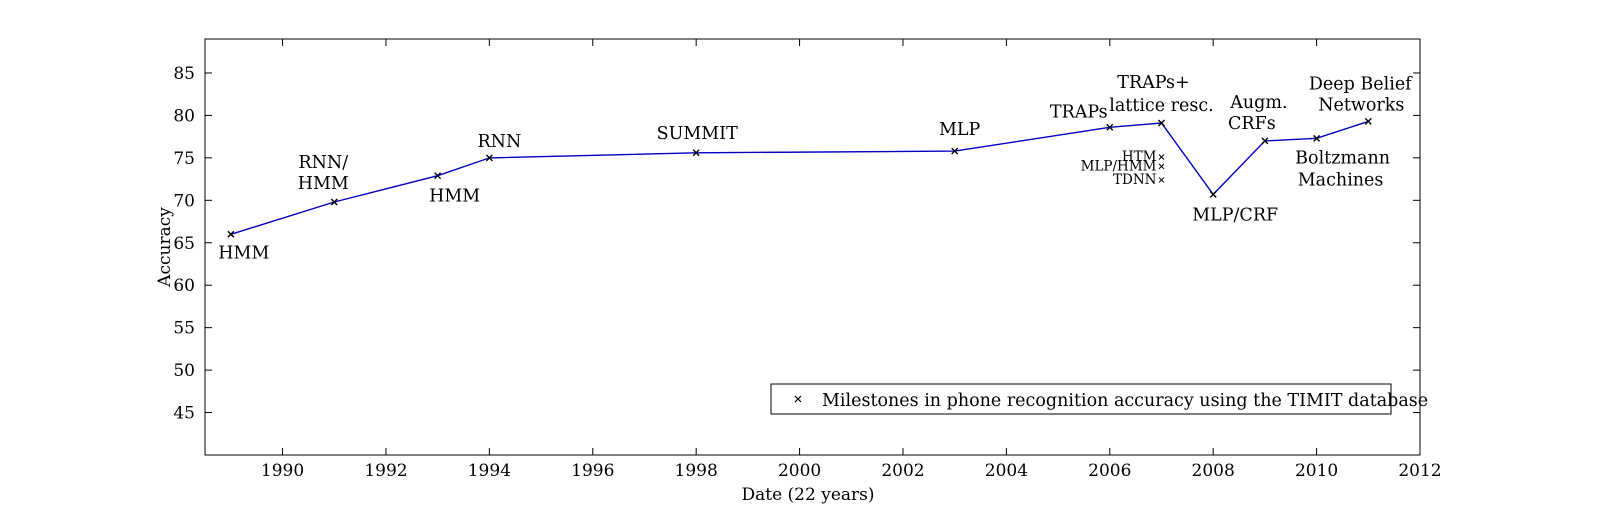  Describe the element at coordinates (184, 74) in the screenshot. I see `y-tick-label: 85` at that location.